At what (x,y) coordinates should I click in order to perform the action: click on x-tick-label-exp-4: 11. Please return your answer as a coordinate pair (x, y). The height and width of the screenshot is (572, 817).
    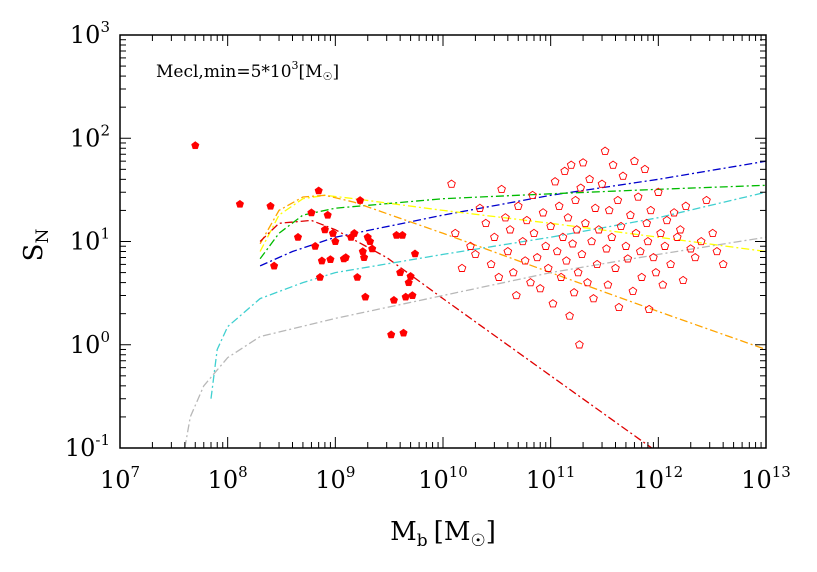
    Looking at the image, I should click on (565, 472).